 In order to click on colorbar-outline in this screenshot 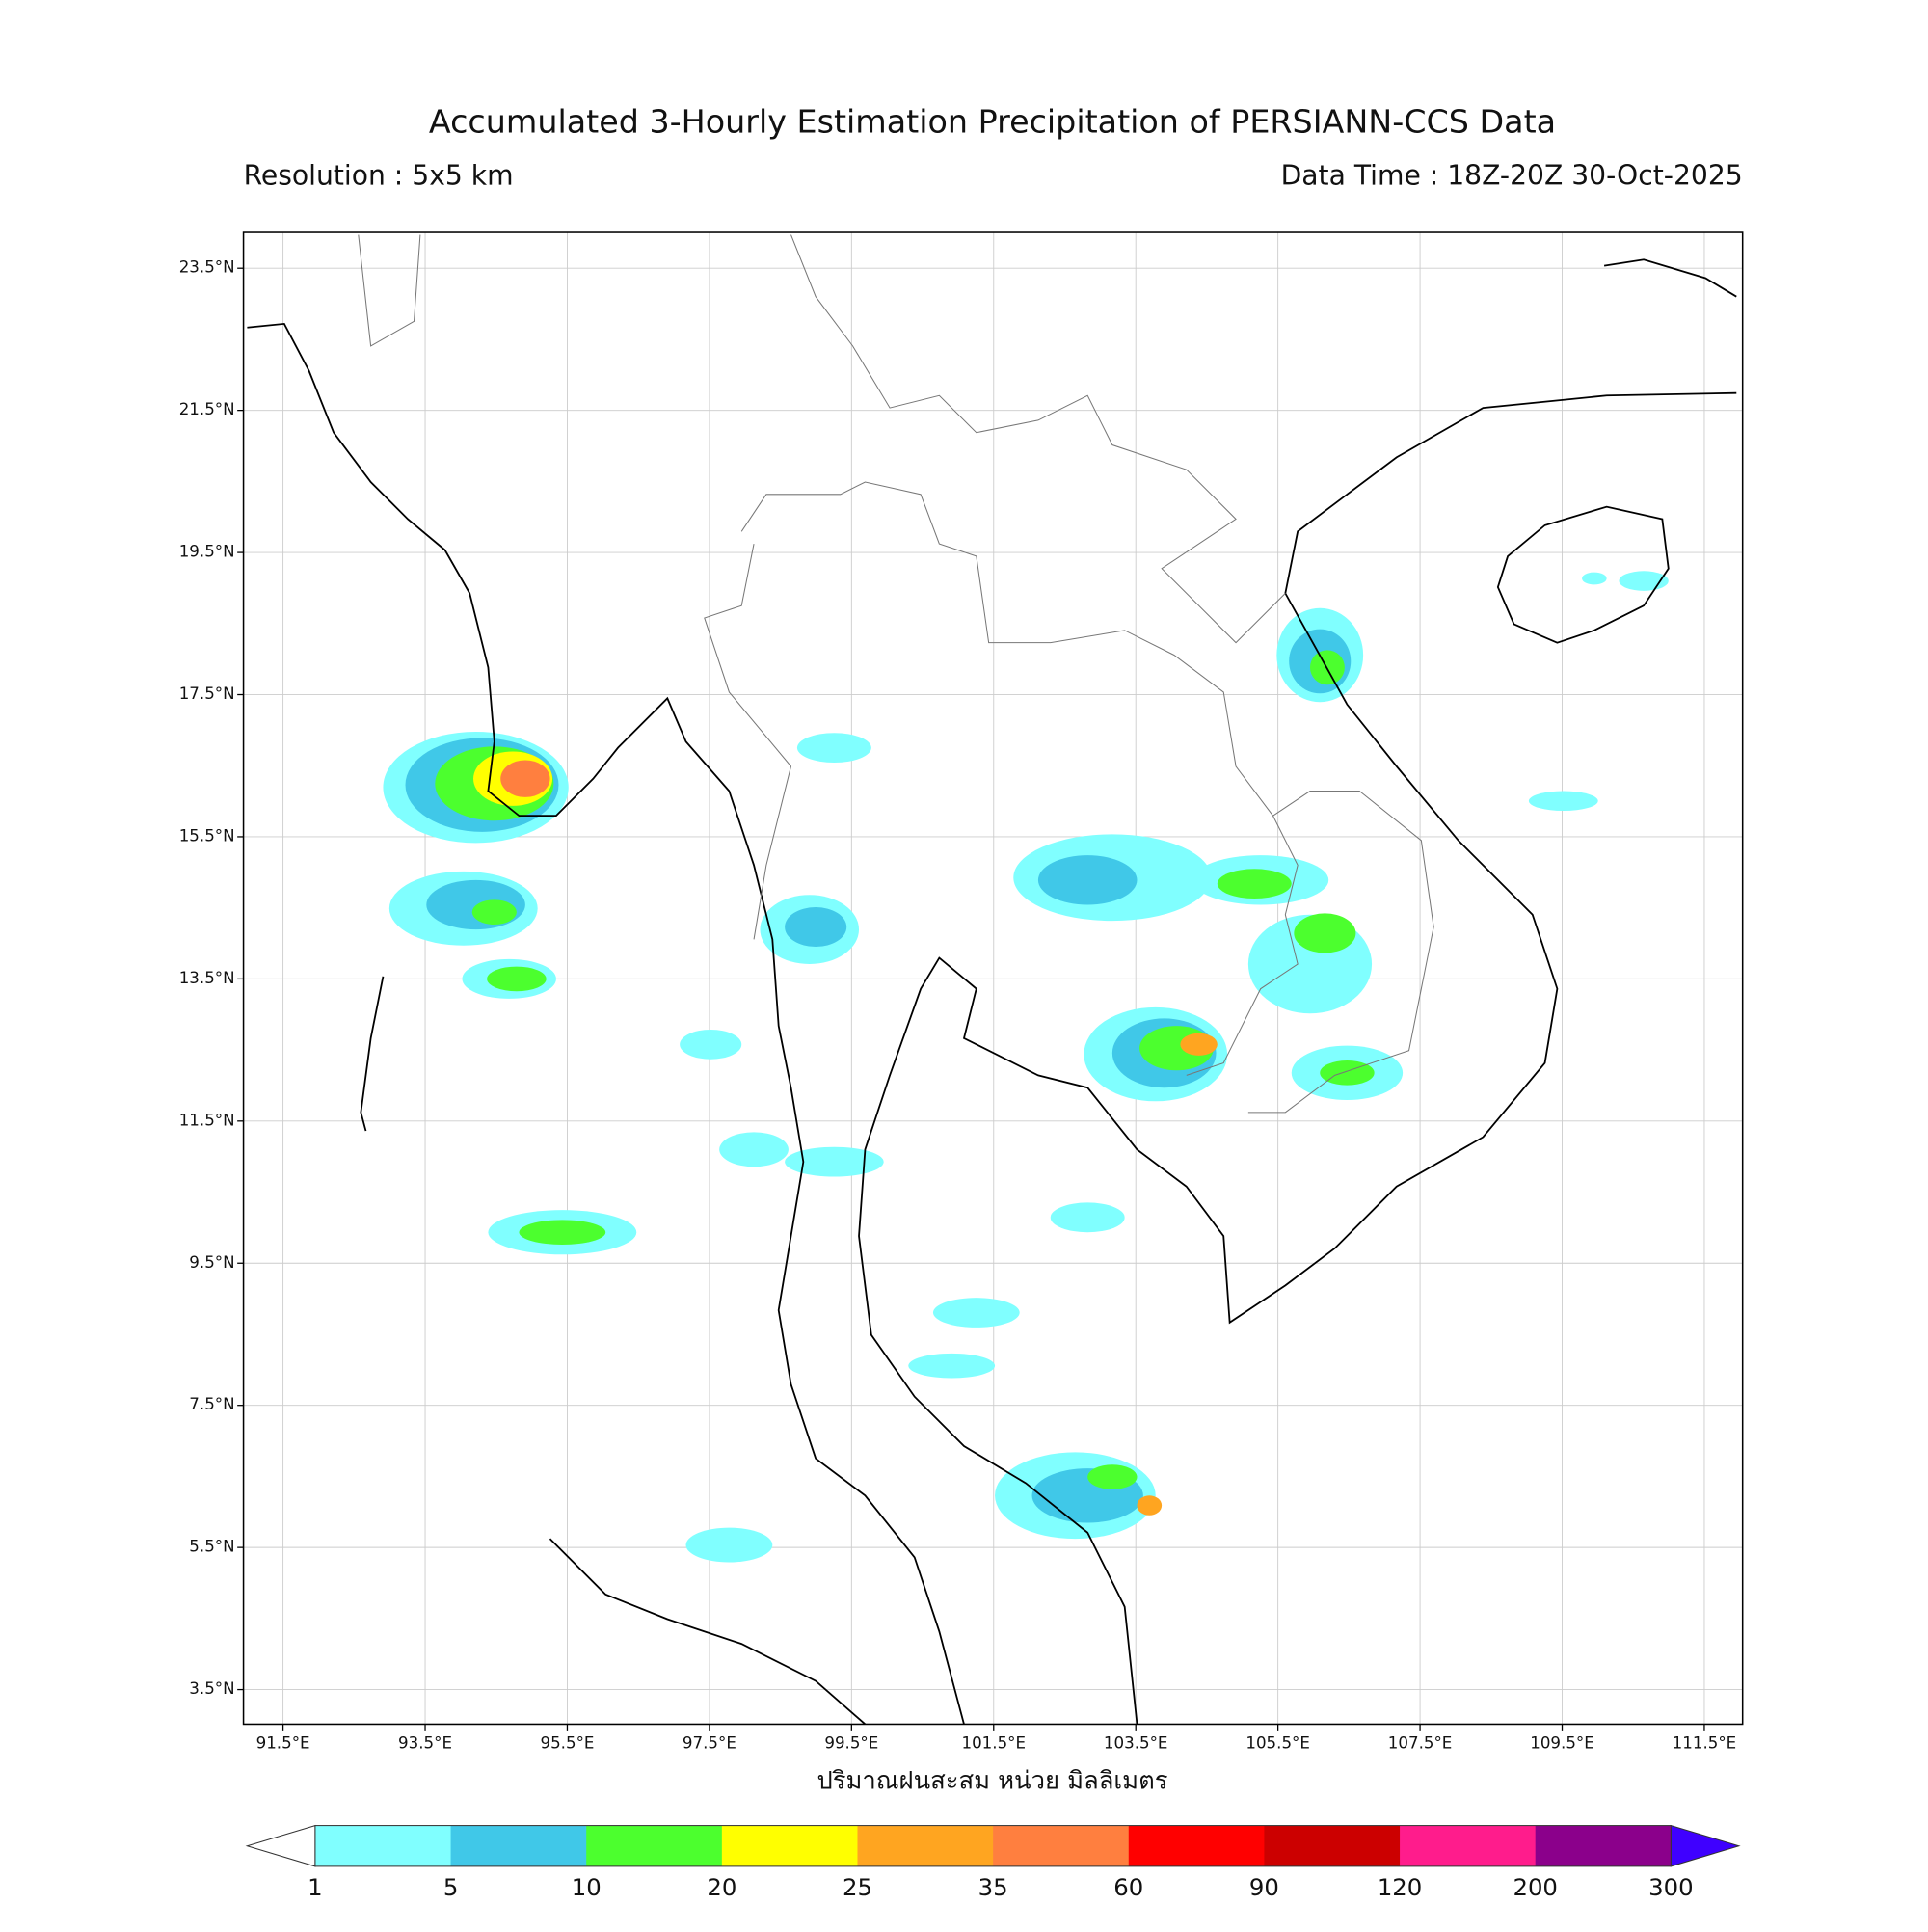, I will do `click(993, 1846)`.